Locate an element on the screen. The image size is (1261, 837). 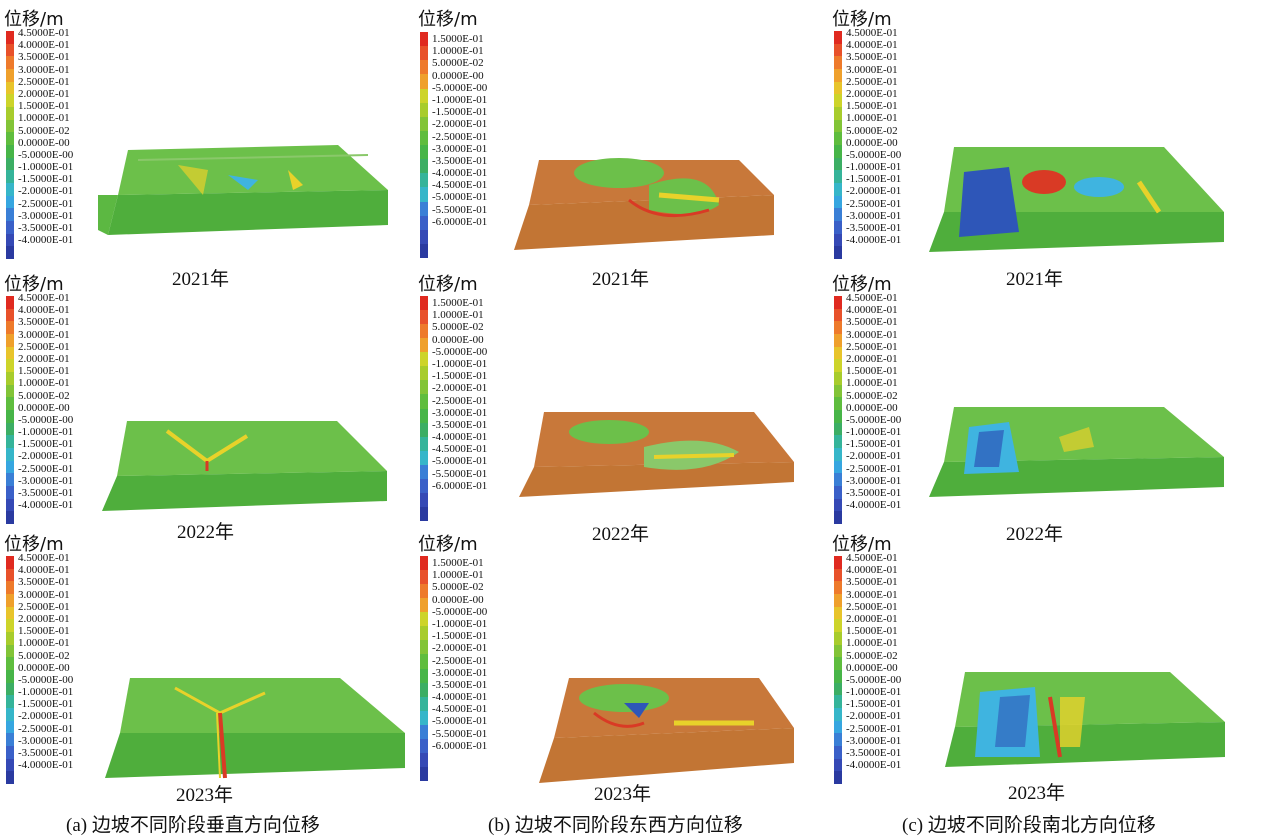
model-a-2022 is located at coordinates (244, 466).